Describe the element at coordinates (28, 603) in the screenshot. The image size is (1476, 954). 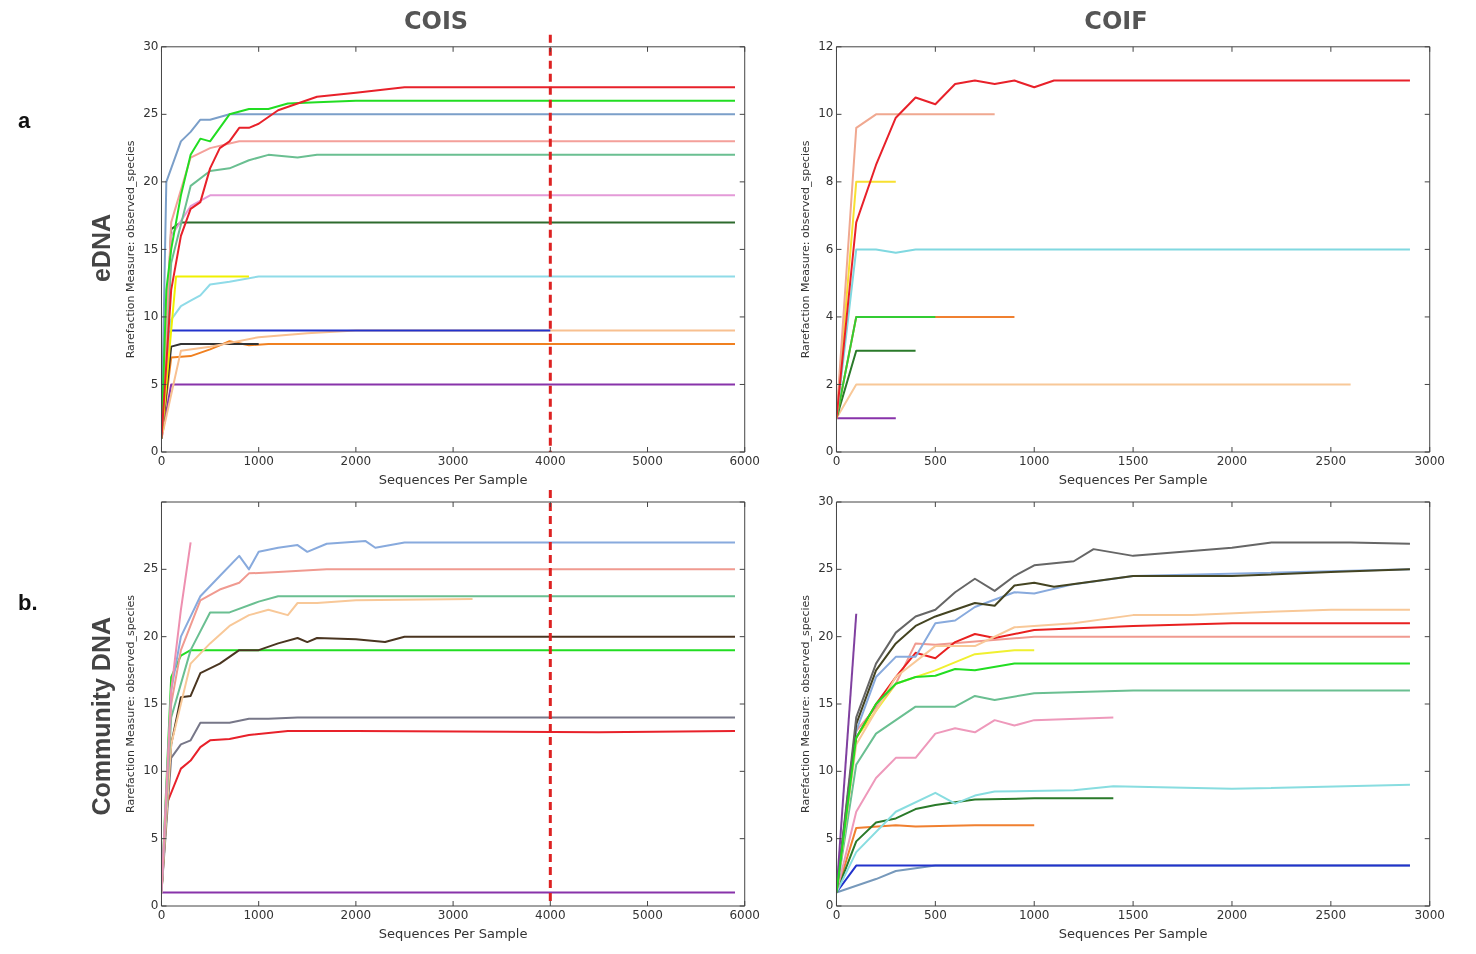
I see `text: b.` at that location.